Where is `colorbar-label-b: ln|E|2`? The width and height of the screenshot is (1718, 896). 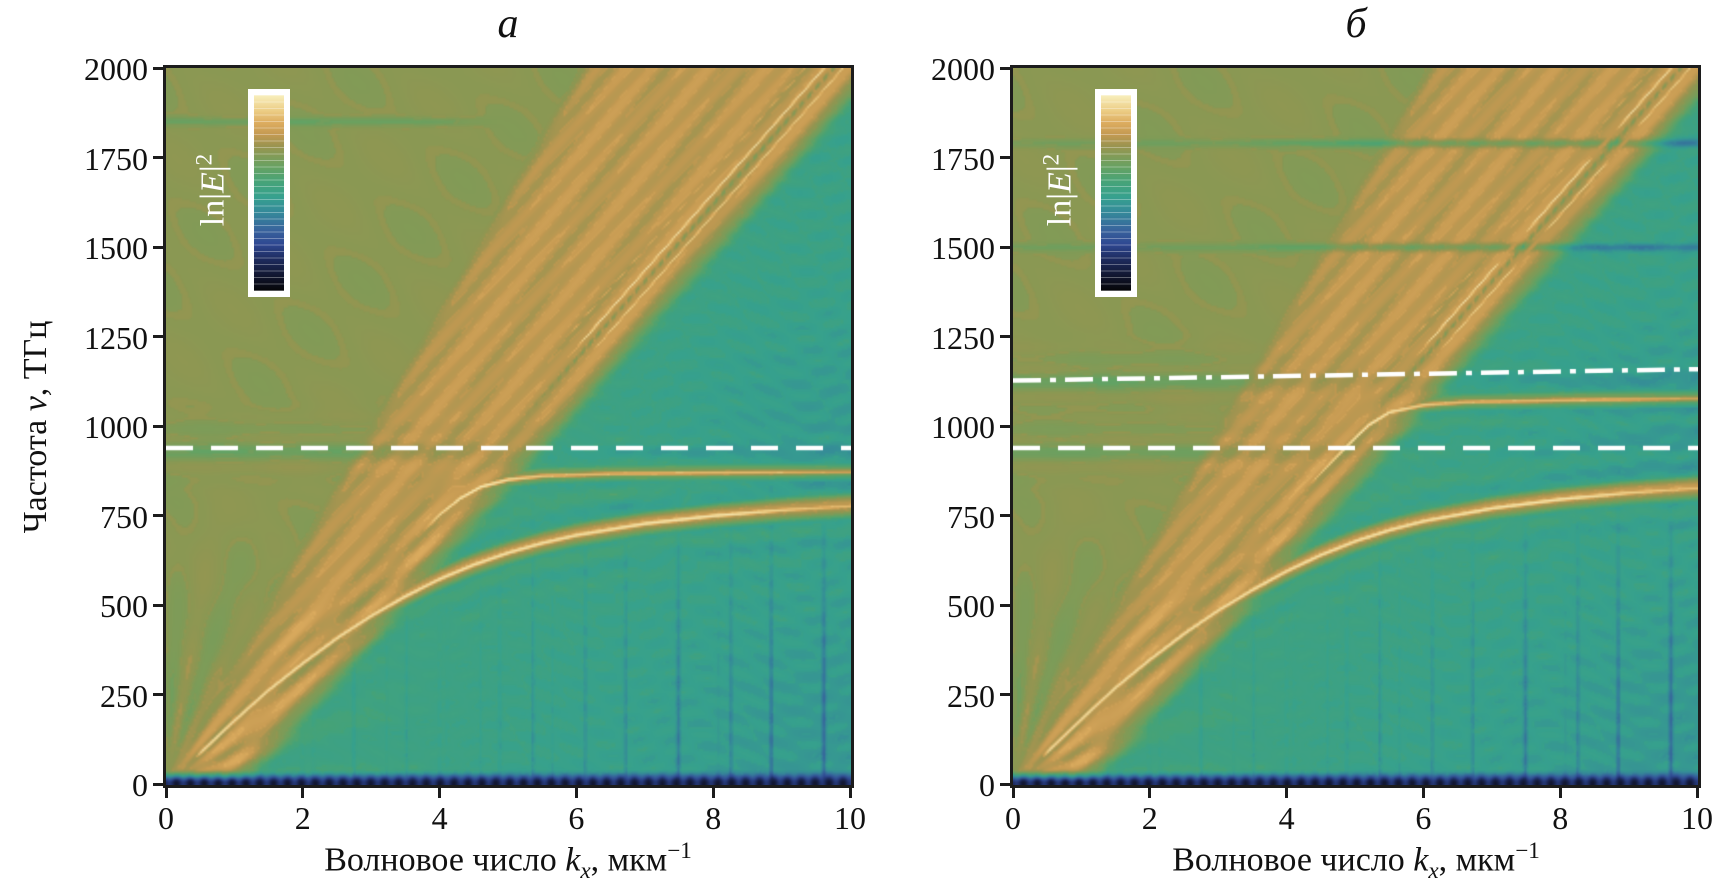 colorbar-label-b: ln|E|2 is located at coordinates (1058, 190).